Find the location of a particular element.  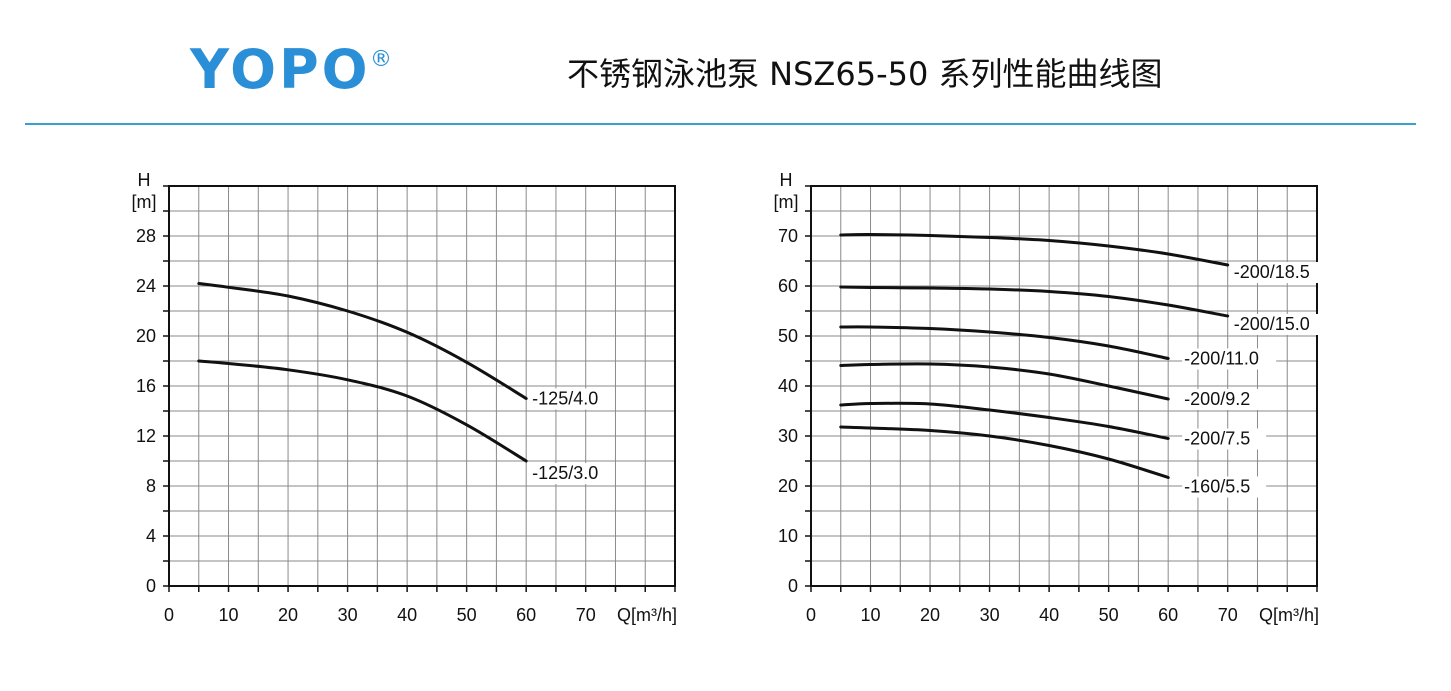

logo-text: YOPO is located at coordinates (280, 69).